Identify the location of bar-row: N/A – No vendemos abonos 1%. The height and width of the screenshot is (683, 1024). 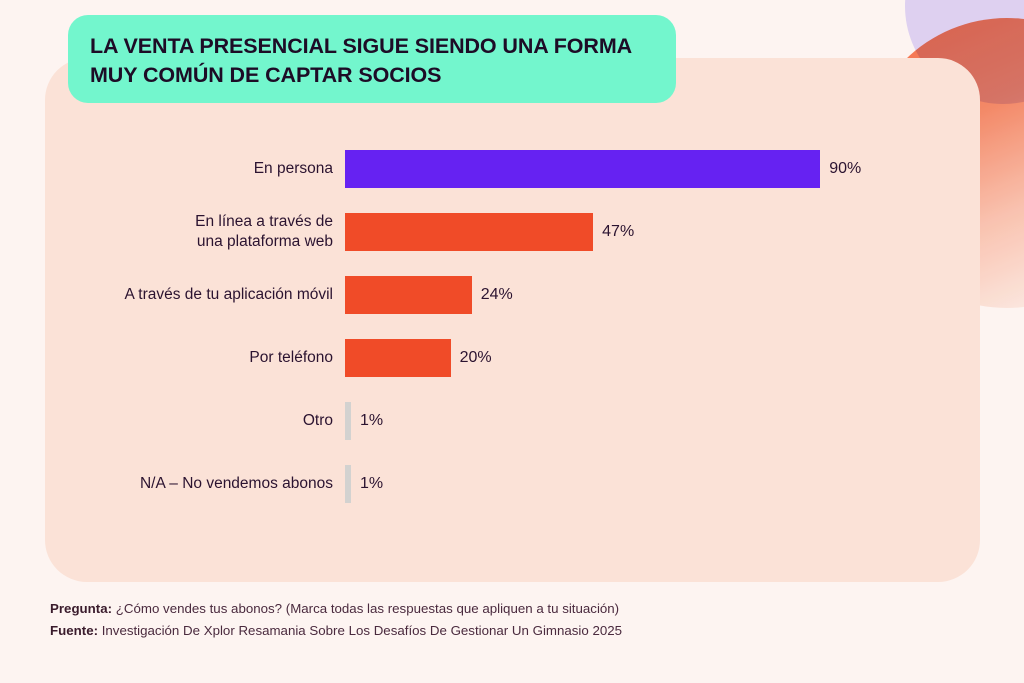
(512, 484).